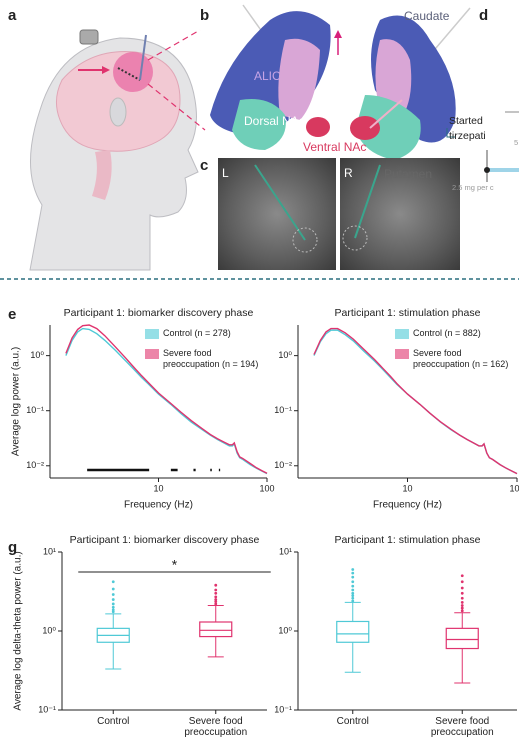 The image size is (519, 741). What do you see at coordinates (408, 174) in the screenshot?
I see `brain-label: Putamen` at bounding box center [408, 174].